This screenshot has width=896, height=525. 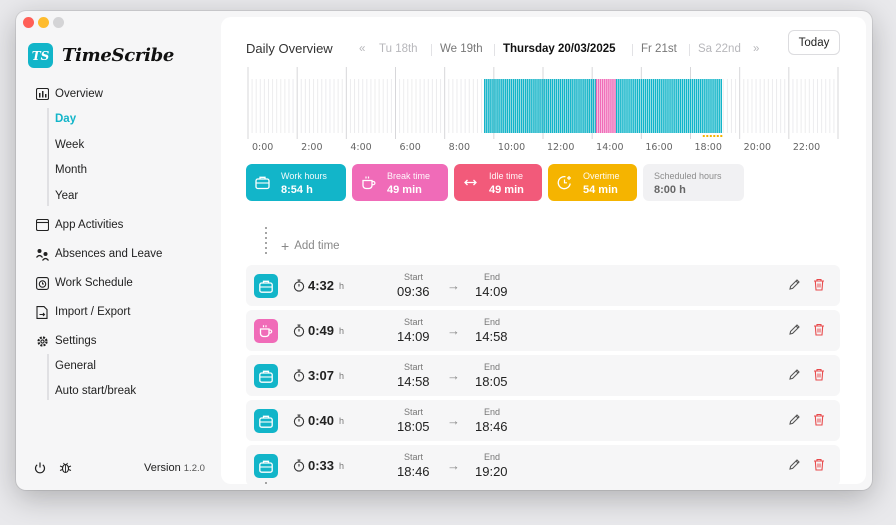 What do you see at coordinates (398, 49) in the screenshot?
I see `day-tue: Tu 18th` at bounding box center [398, 49].